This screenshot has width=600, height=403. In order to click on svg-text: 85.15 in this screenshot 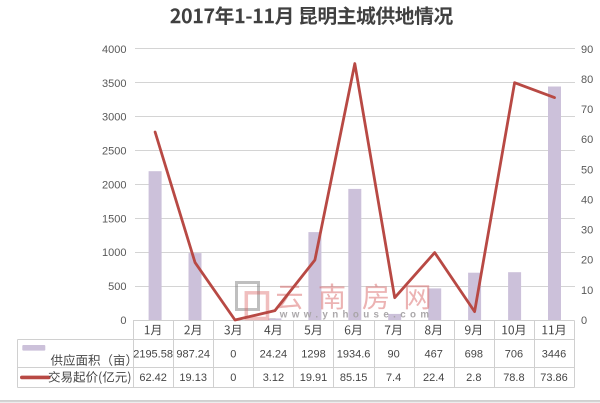, I will do `click(354, 378)`.